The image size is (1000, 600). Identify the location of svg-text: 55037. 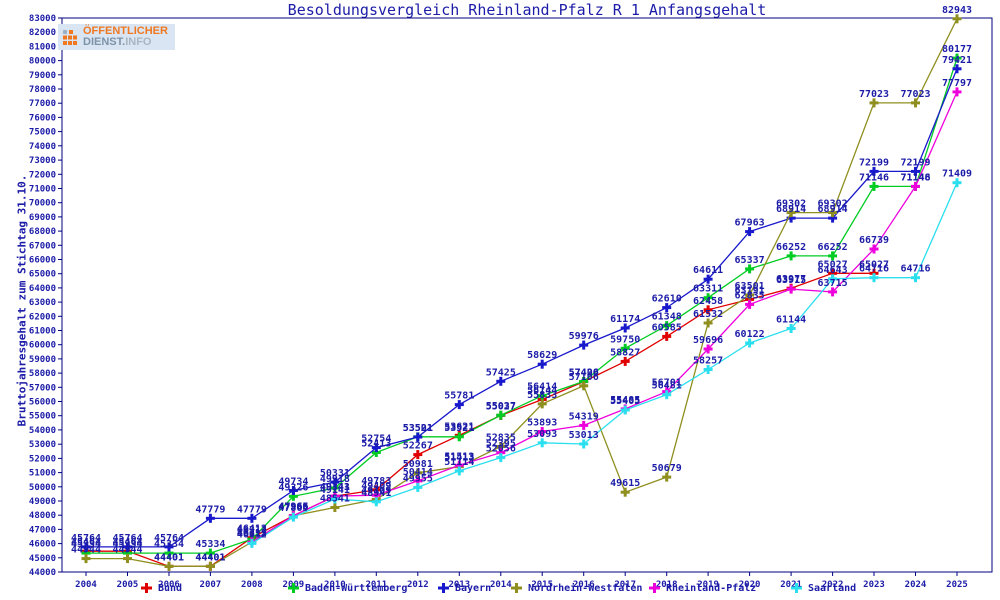
(501, 406).